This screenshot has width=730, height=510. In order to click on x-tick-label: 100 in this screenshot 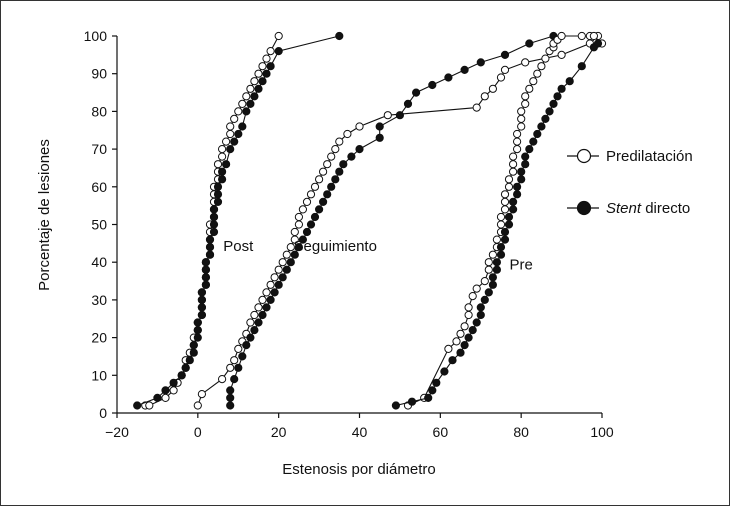, I will do `click(602, 432)`.